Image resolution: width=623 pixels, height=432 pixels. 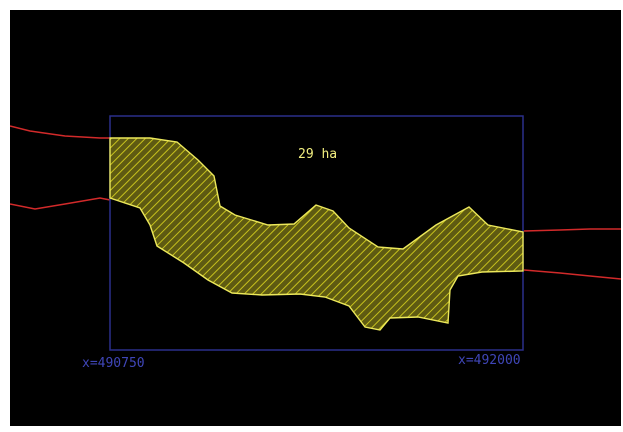 What do you see at coordinates (572, 230) in the screenshot?
I see `boundary-line-right-upper` at bounding box center [572, 230].